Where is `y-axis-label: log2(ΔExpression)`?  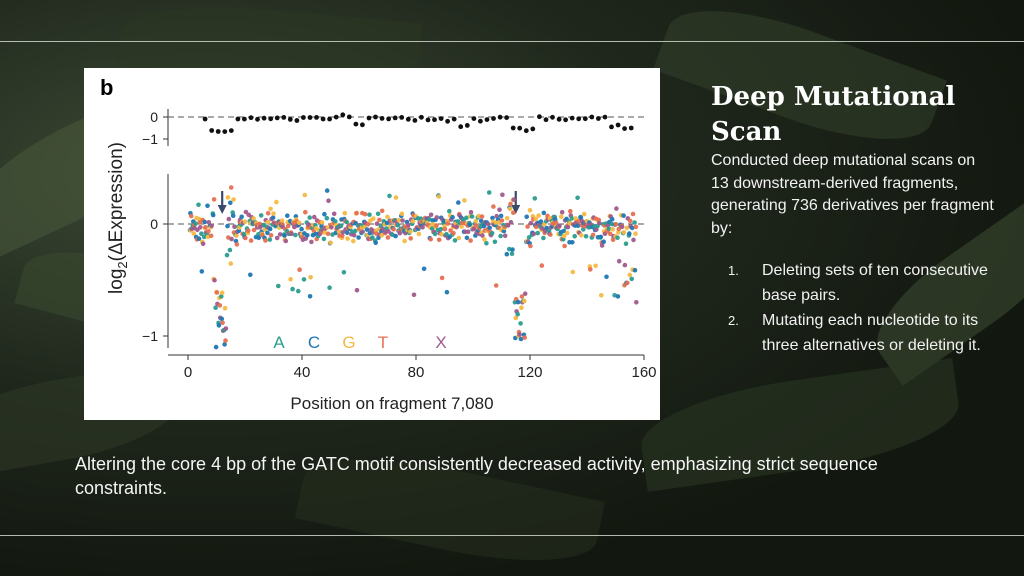
y-axis-label: log2(ΔExpression) is located at coordinates (118, 218).